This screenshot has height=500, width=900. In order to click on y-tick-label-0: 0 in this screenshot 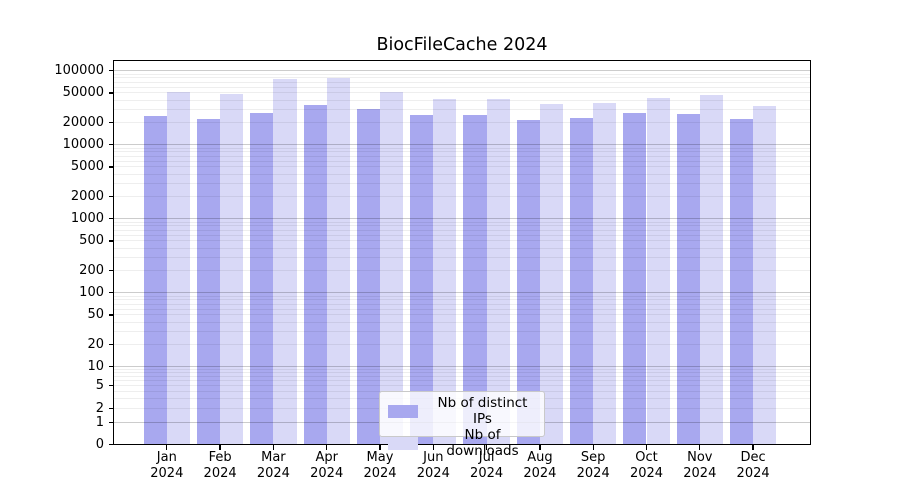, I will do `click(99, 444)`.